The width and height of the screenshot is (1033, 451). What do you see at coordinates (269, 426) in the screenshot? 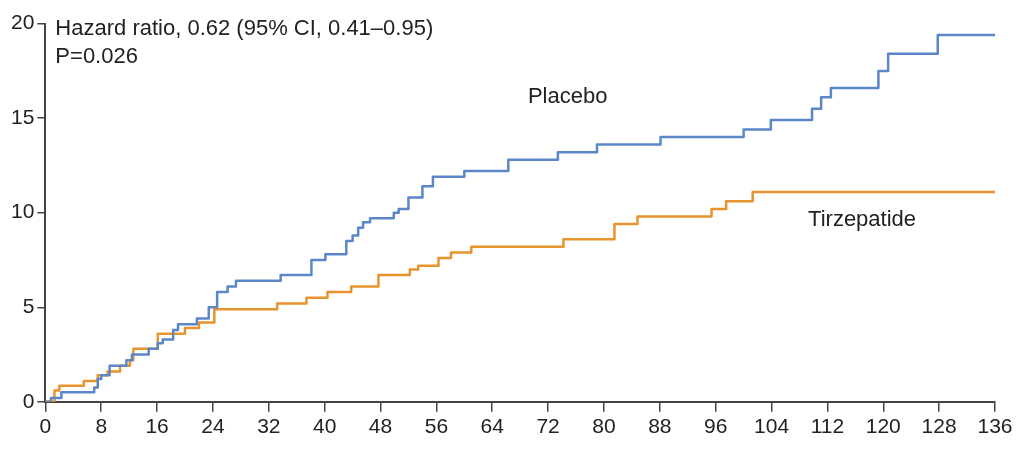
I see `x-tick-label: 32` at bounding box center [269, 426].